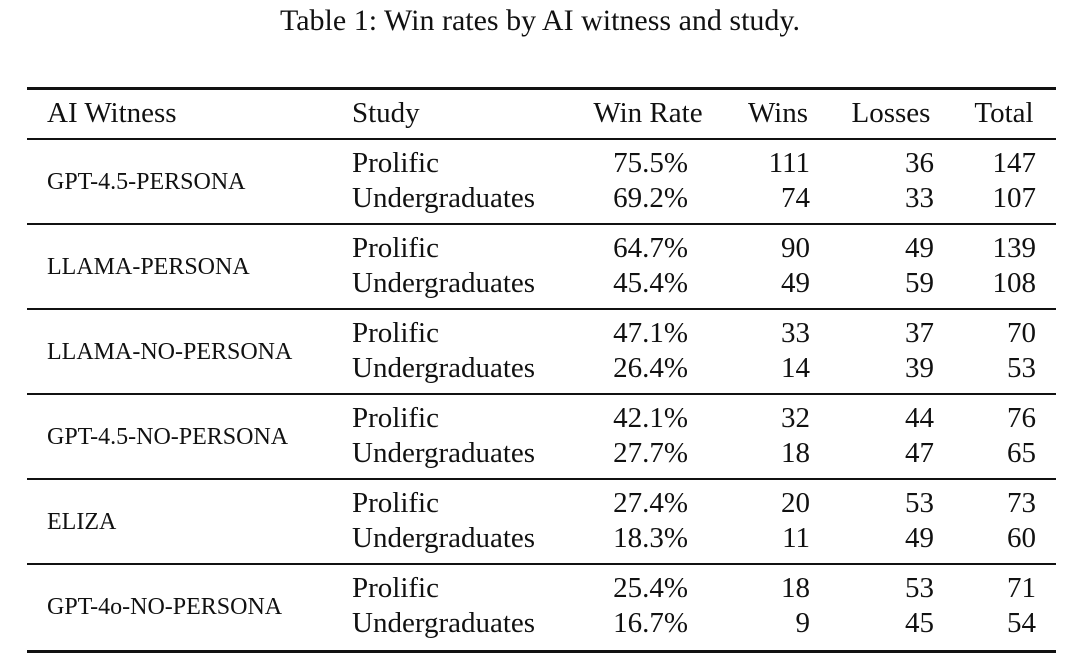 This screenshot has width=1080, height=664. I want to click on win-rate-cell: 69.2%, so click(650, 198).